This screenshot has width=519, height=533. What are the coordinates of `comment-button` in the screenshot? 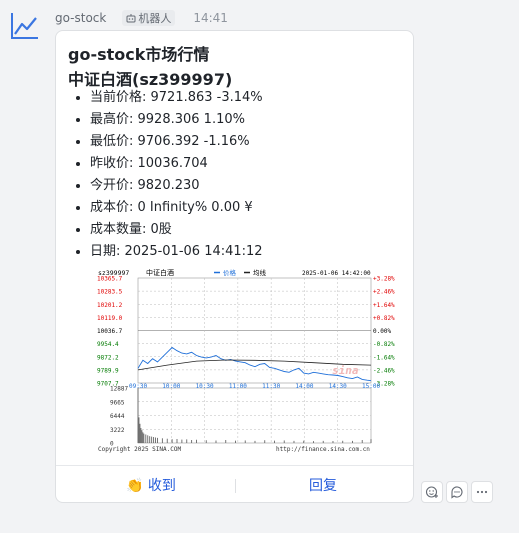 It's located at (457, 492).